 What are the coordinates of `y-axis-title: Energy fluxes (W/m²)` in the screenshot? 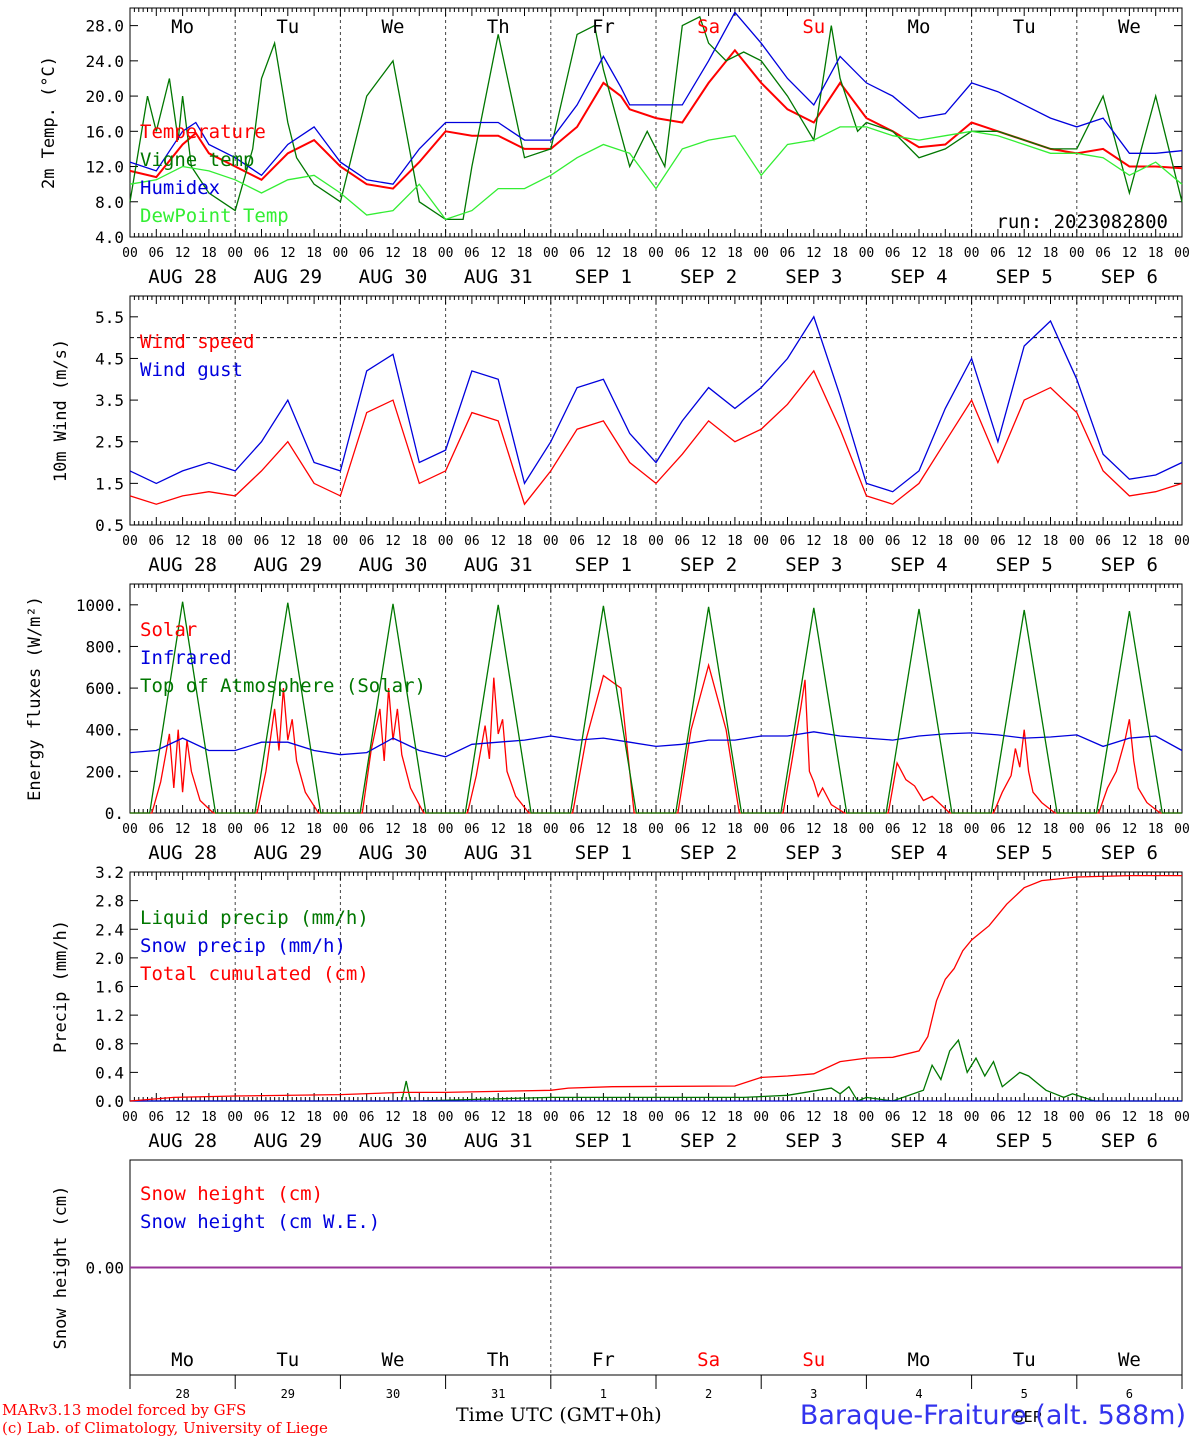 It's located at (35, 698).